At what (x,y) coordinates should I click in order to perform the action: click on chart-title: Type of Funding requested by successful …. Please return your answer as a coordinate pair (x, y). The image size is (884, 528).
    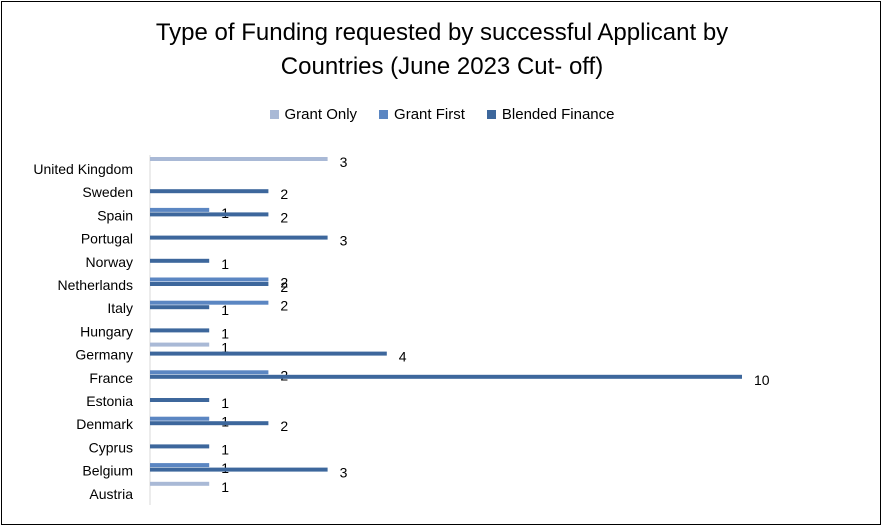
    Looking at the image, I should click on (442, 50).